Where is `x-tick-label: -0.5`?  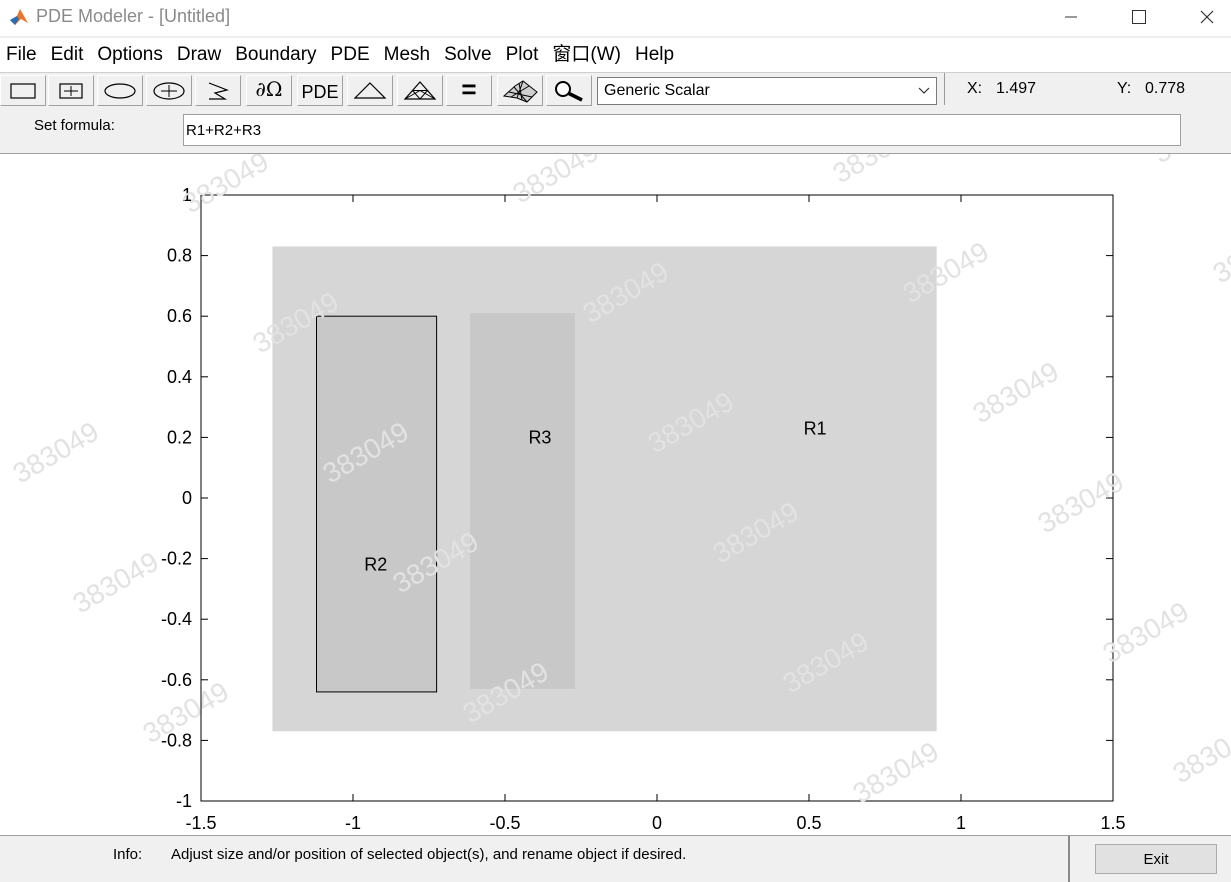
x-tick-label: -0.5 is located at coordinates (504, 823).